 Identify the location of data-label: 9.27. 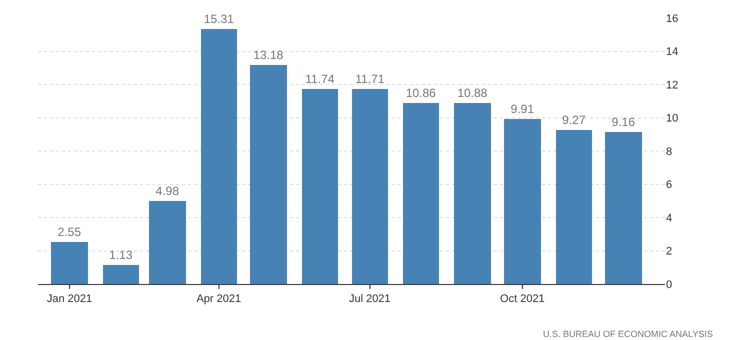
(574, 120).